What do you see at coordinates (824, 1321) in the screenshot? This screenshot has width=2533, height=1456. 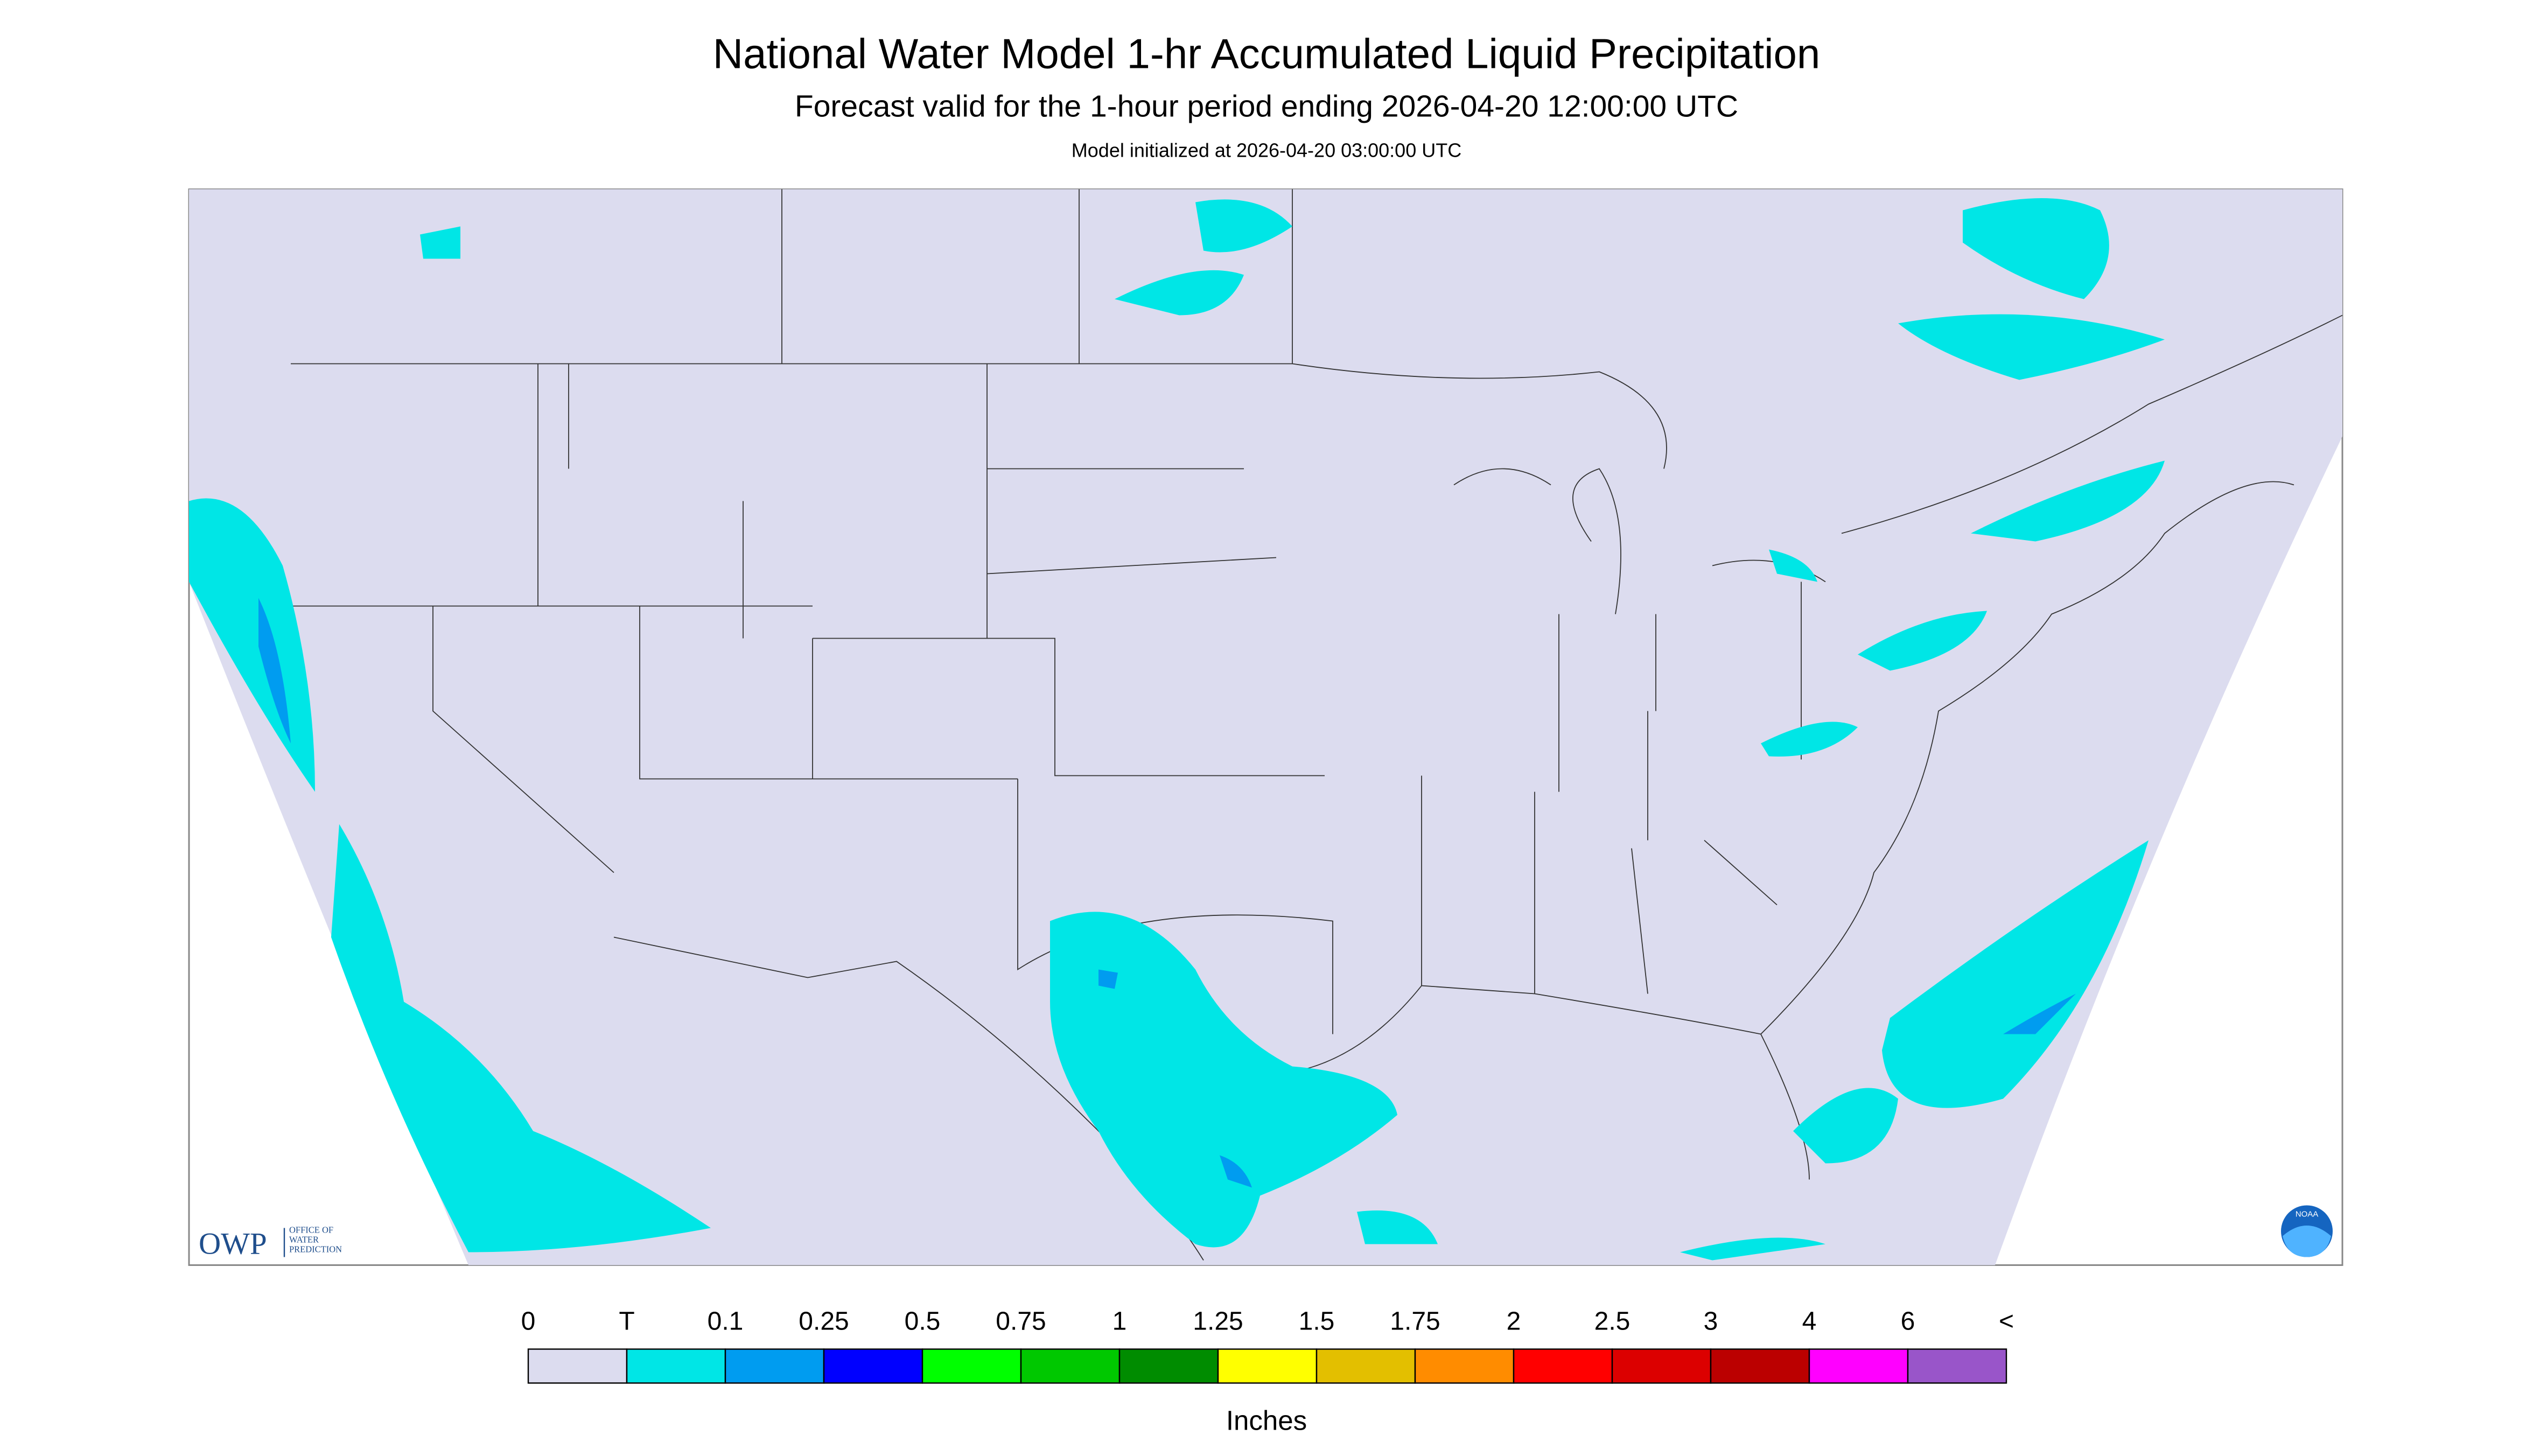 I see `legend-label: 0.25` at bounding box center [824, 1321].